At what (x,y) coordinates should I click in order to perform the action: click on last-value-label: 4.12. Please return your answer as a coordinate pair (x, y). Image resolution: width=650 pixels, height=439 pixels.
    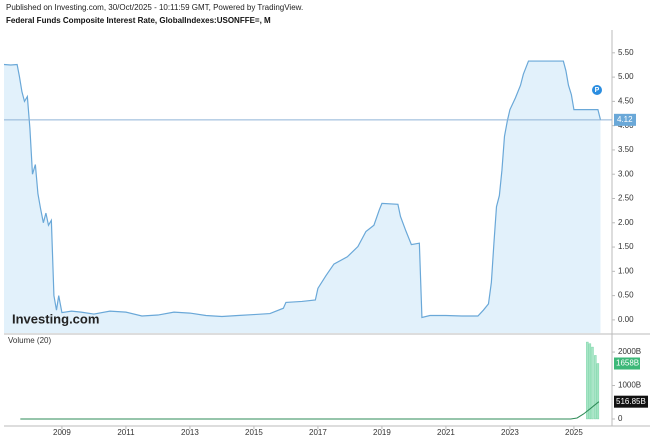
    Looking at the image, I should click on (625, 119).